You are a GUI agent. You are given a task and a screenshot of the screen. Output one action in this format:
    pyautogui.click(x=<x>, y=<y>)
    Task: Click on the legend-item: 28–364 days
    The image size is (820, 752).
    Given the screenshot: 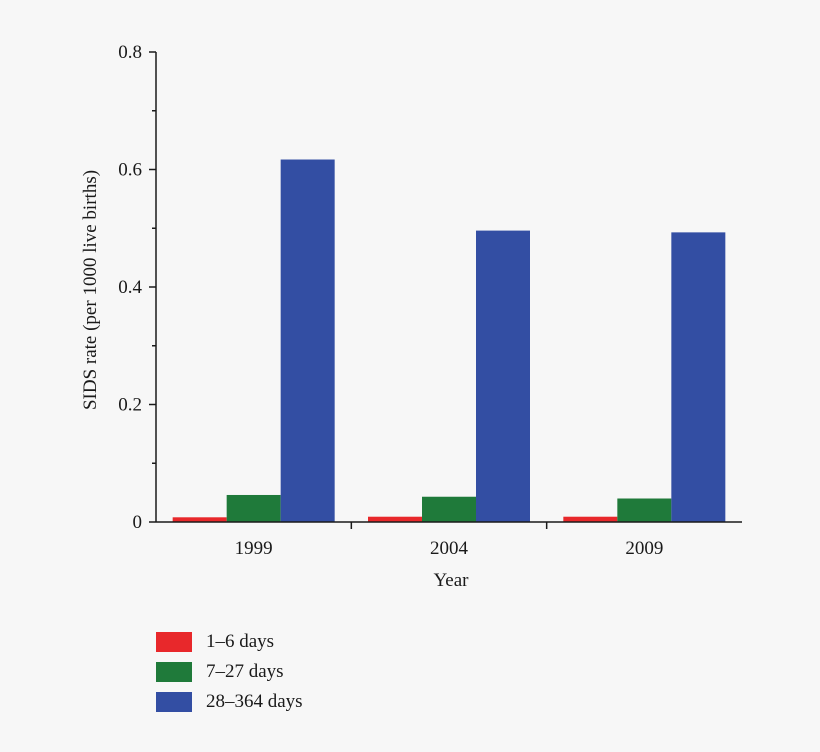 What is the action you would take?
    pyautogui.click(x=229, y=702)
    